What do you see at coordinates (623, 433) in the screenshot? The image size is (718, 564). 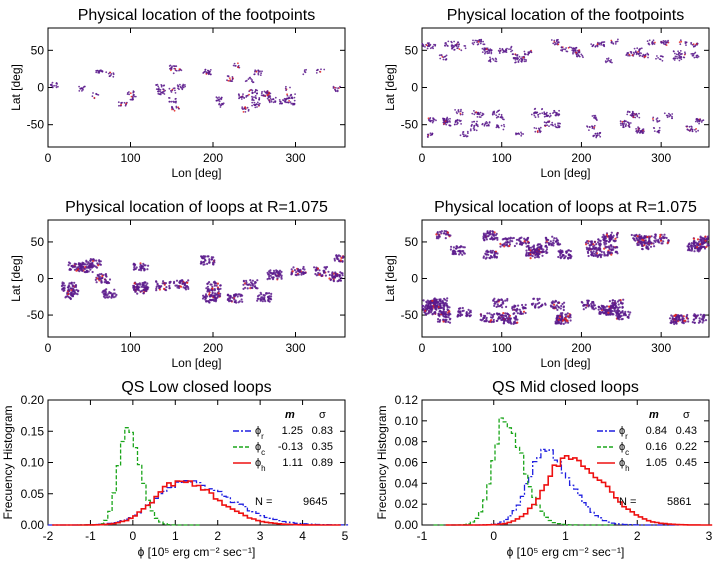 I see `legend-label-r: ϕr` at bounding box center [623, 433].